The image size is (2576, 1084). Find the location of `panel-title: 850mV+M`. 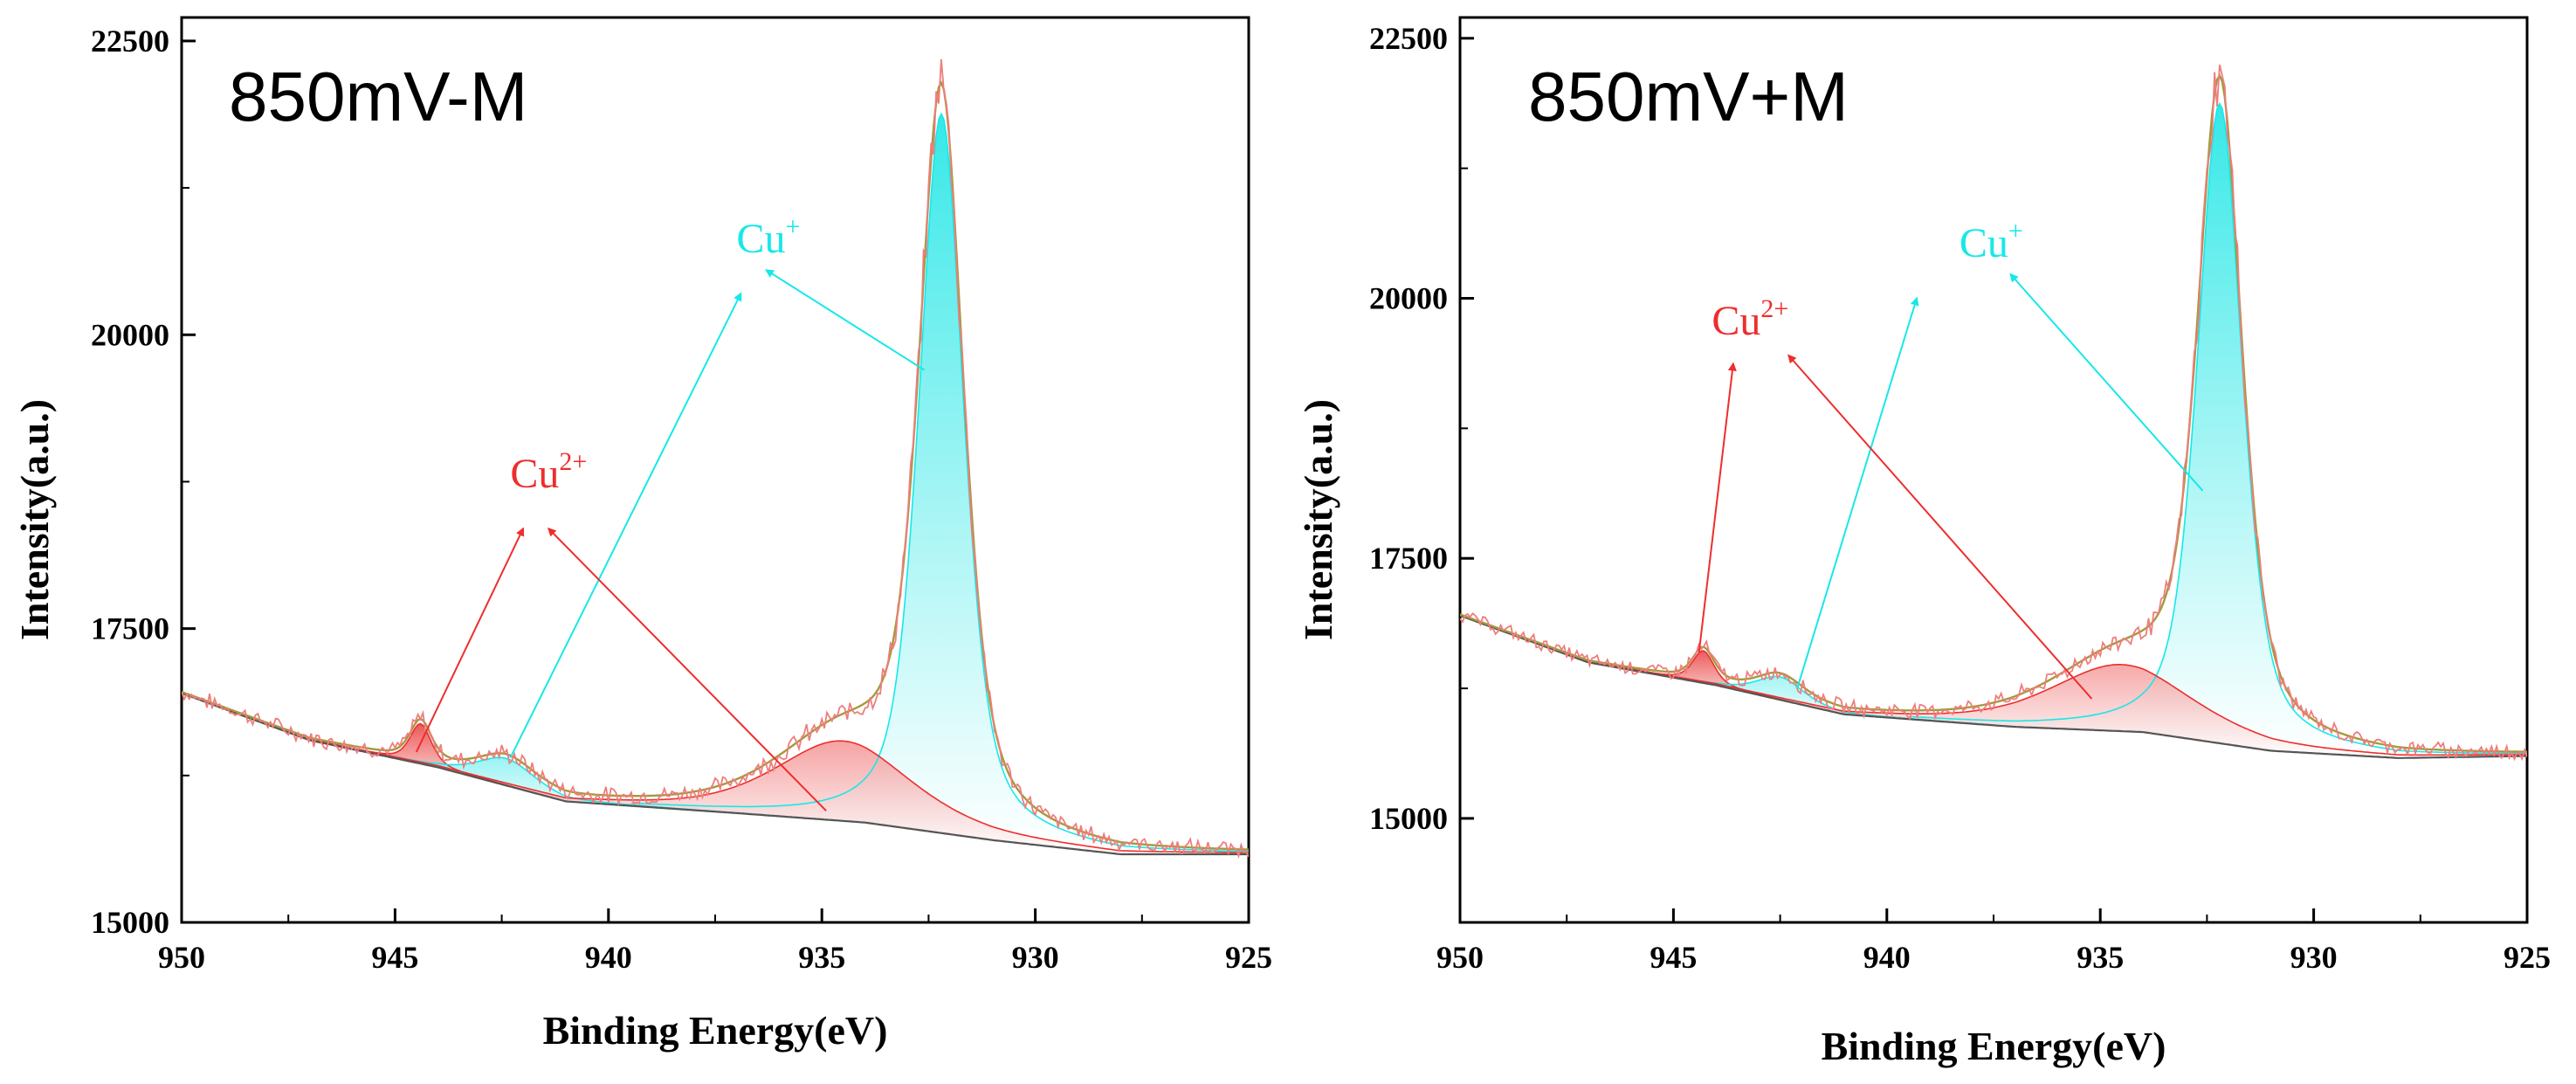

panel-title: 850mV+M is located at coordinates (1688, 97).